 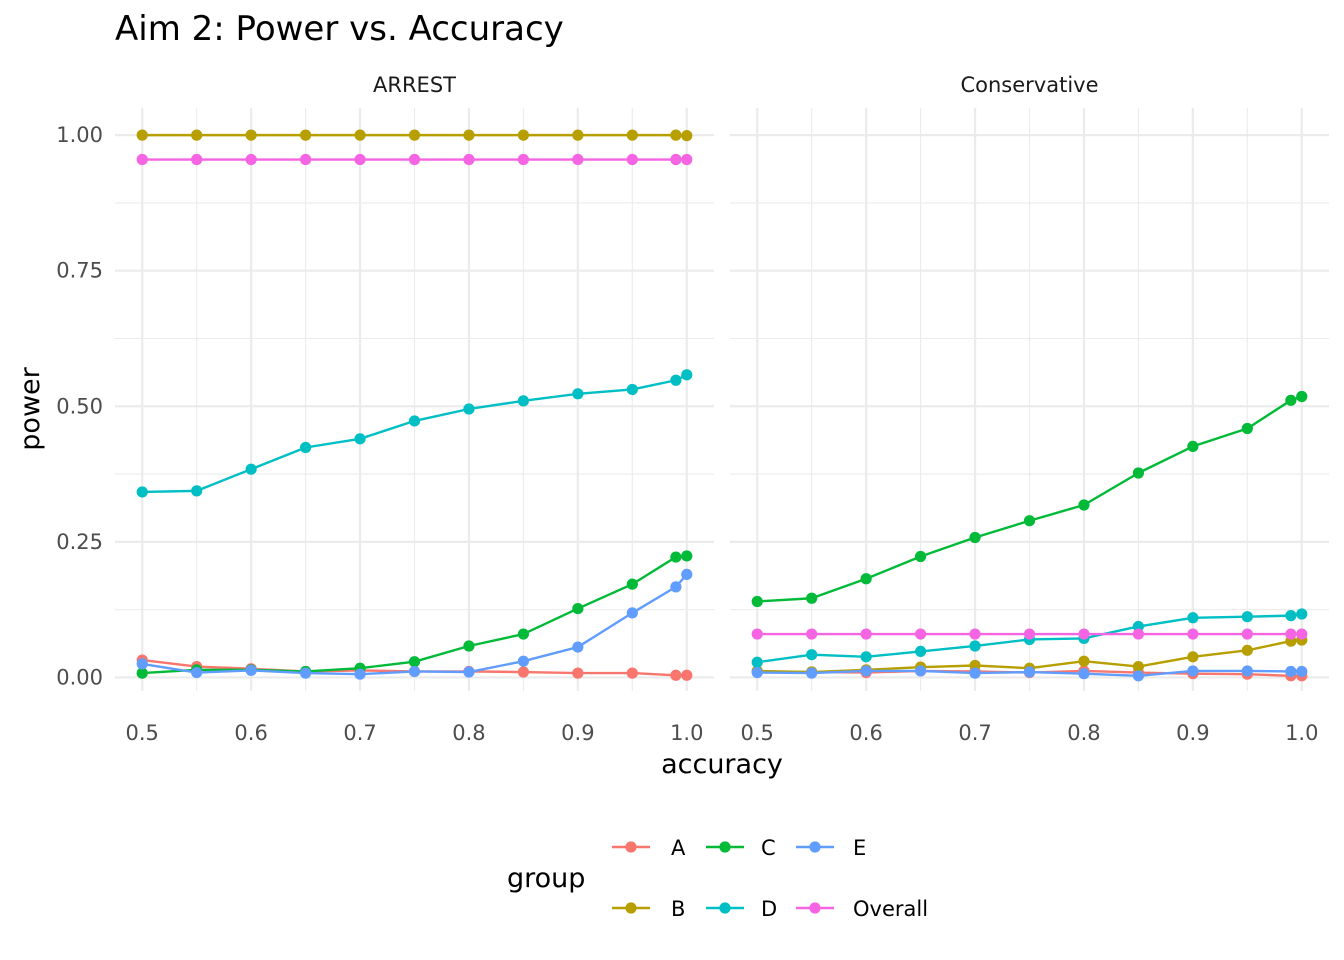 What do you see at coordinates (1029, 85) in the screenshot?
I see `facet-strip-label: Conservative` at bounding box center [1029, 85].